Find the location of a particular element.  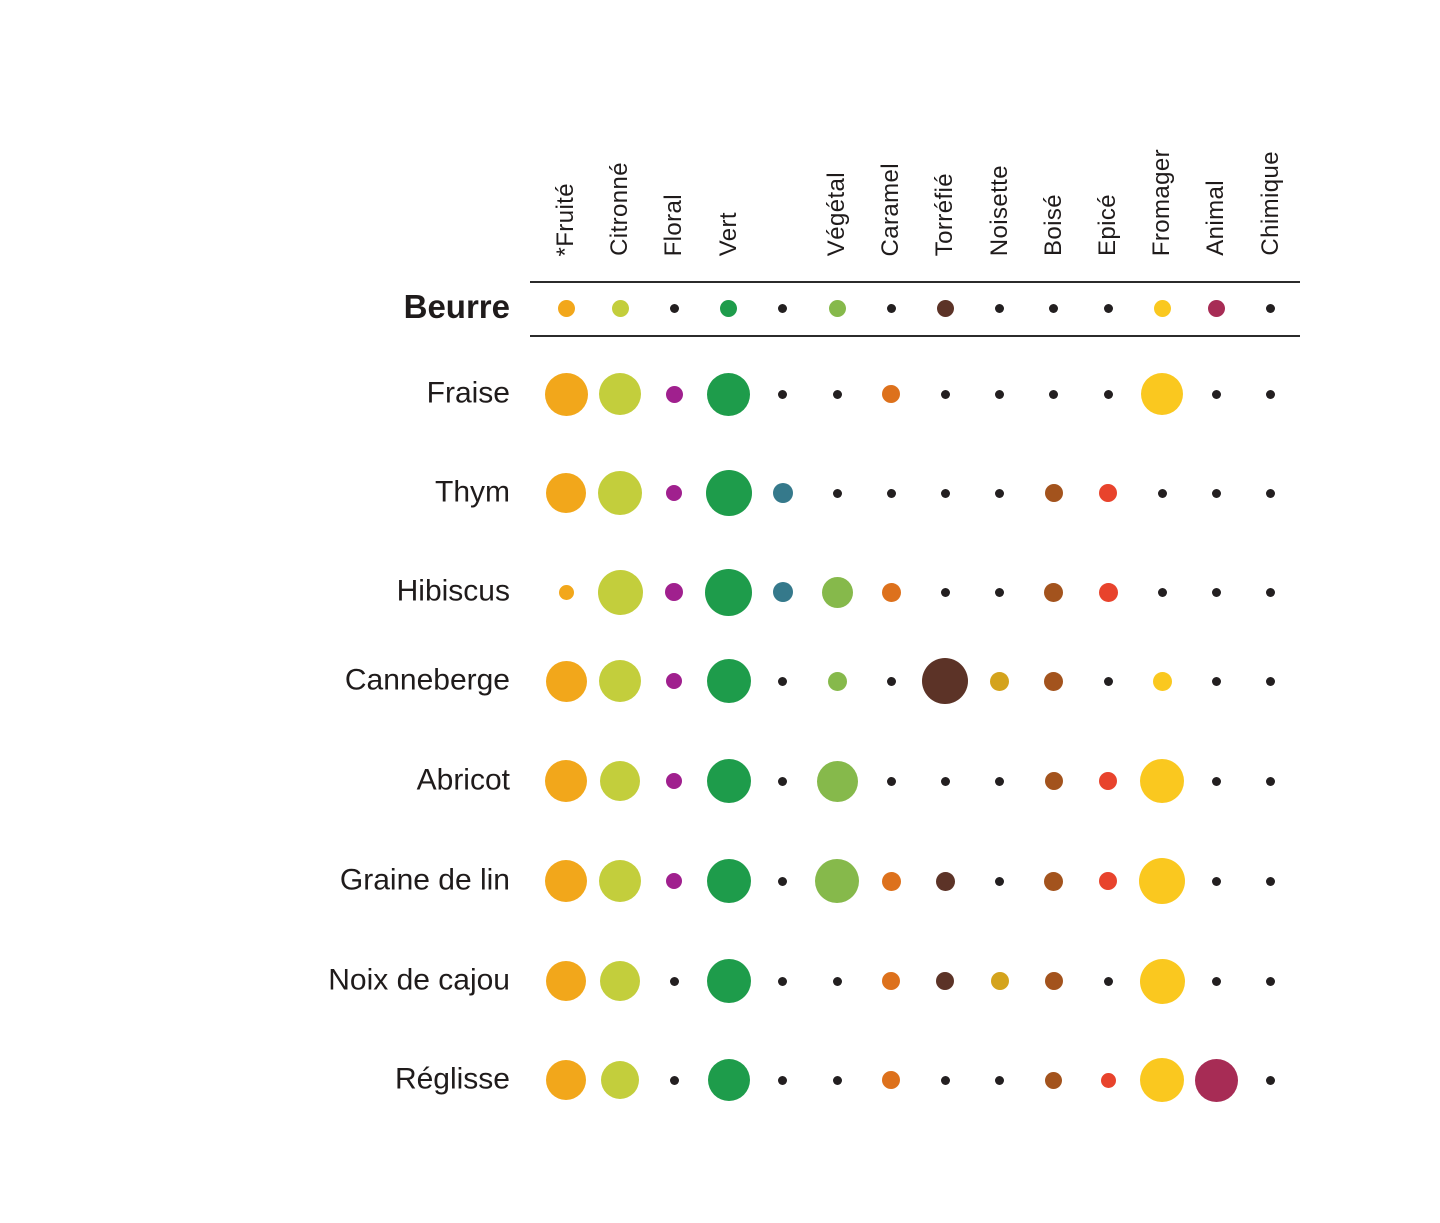

dot-hibiscus-epice is located at coordinates (1108, 592).